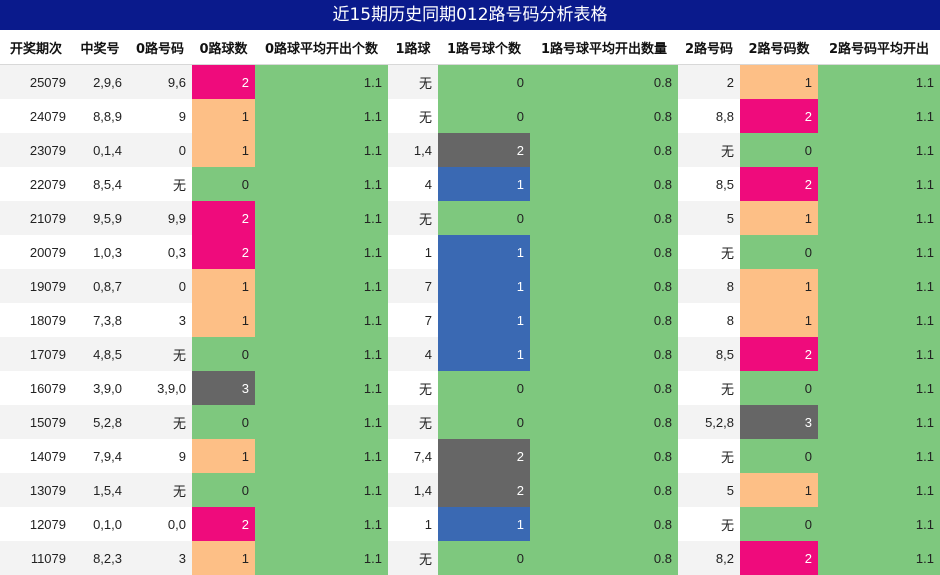 The height and width of the screenshot is (575, 940). What do you see at coordinates (709, 47) in the screenshot?
I see `header-route2-numbers: 2路号码` at bounding box center [709, 47].